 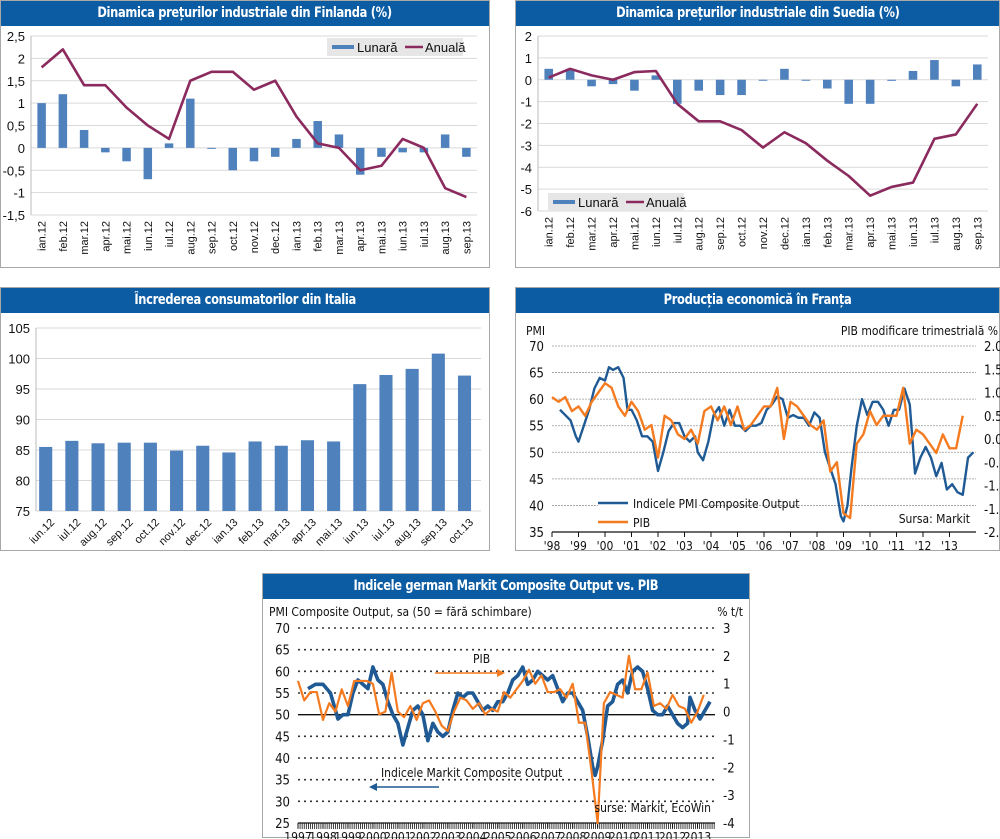 What do you see at coordinates (176, 481) in the screenshot?
I see `bar-nov.12` at bounding box center [176, 481].